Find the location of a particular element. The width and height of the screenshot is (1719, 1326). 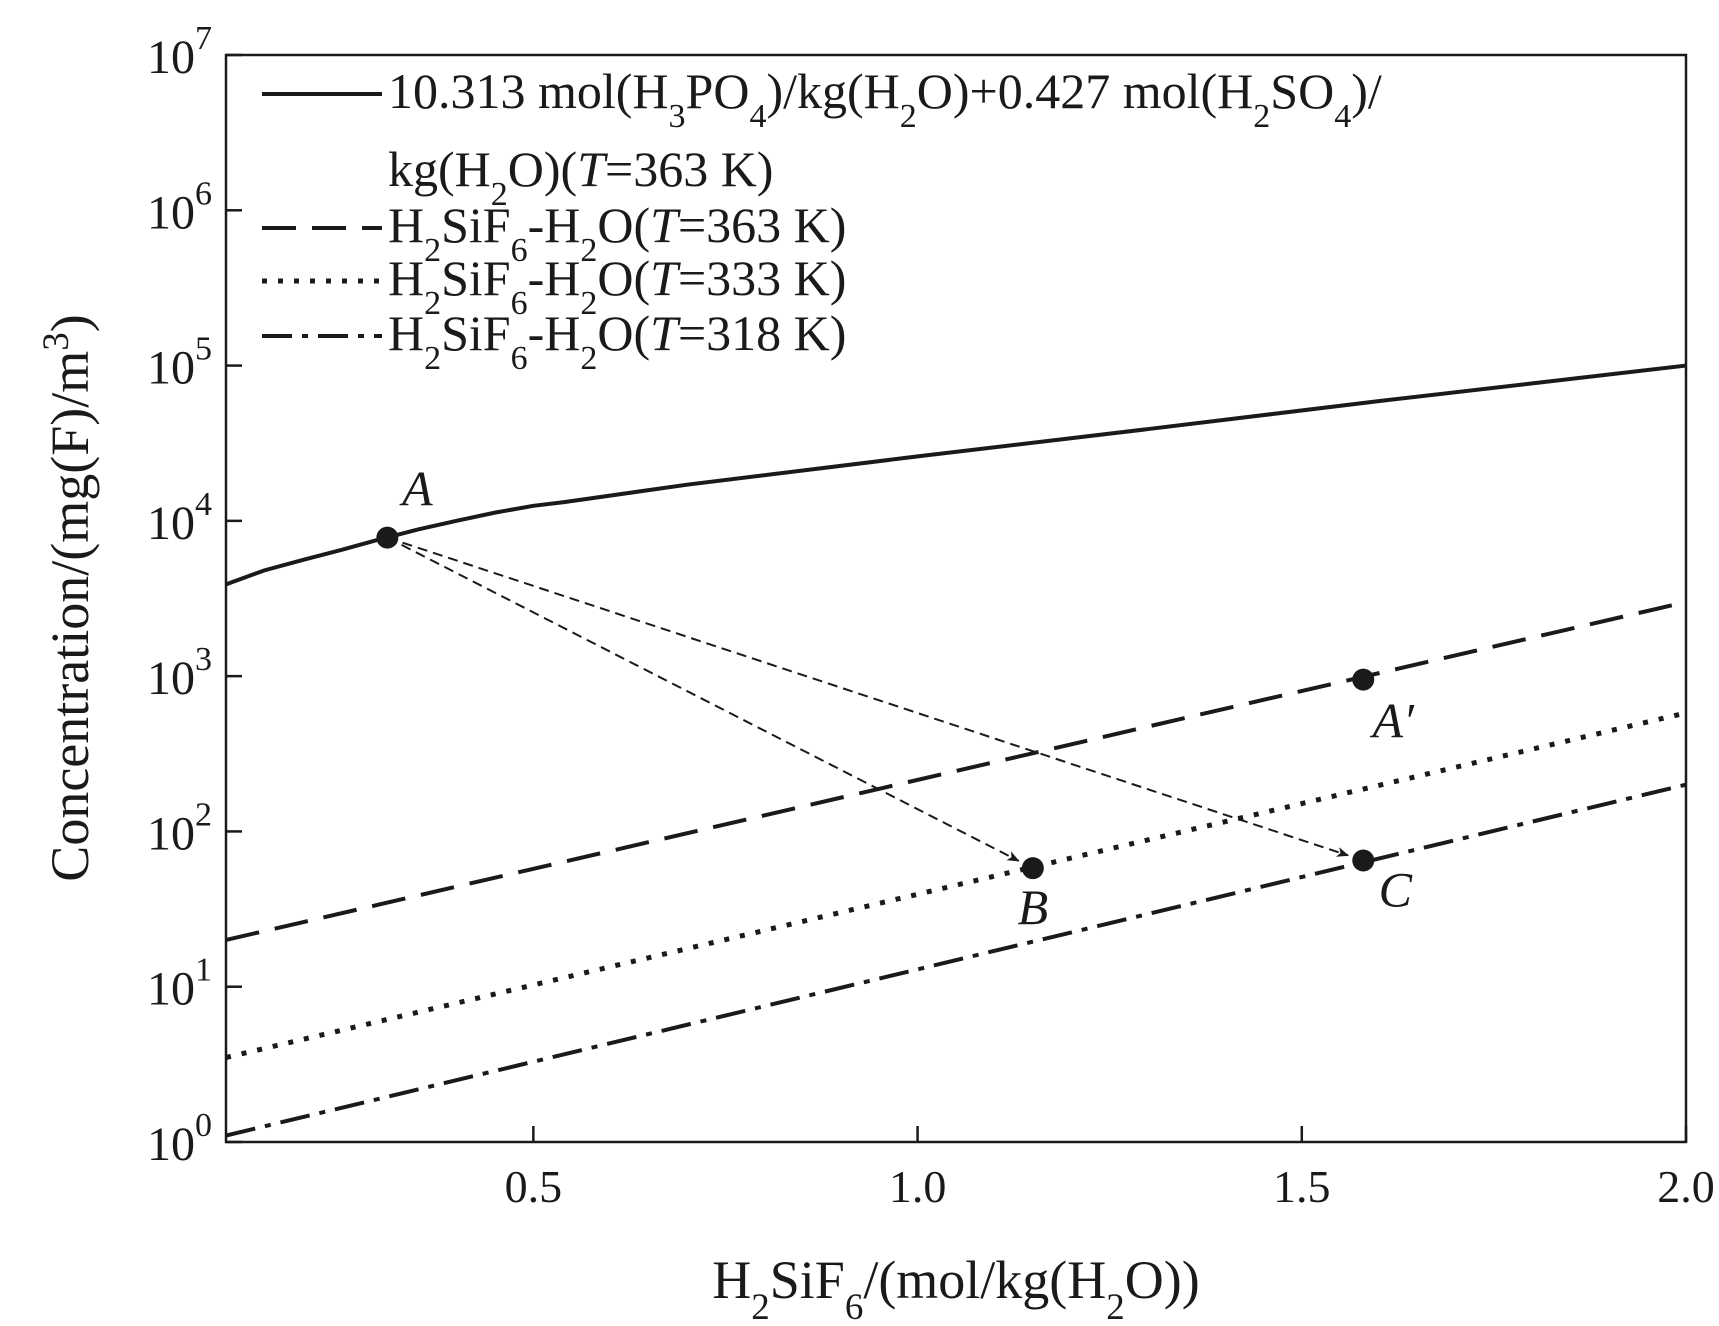

y-tick-label: 10³ is located at coordinates (179, 673).